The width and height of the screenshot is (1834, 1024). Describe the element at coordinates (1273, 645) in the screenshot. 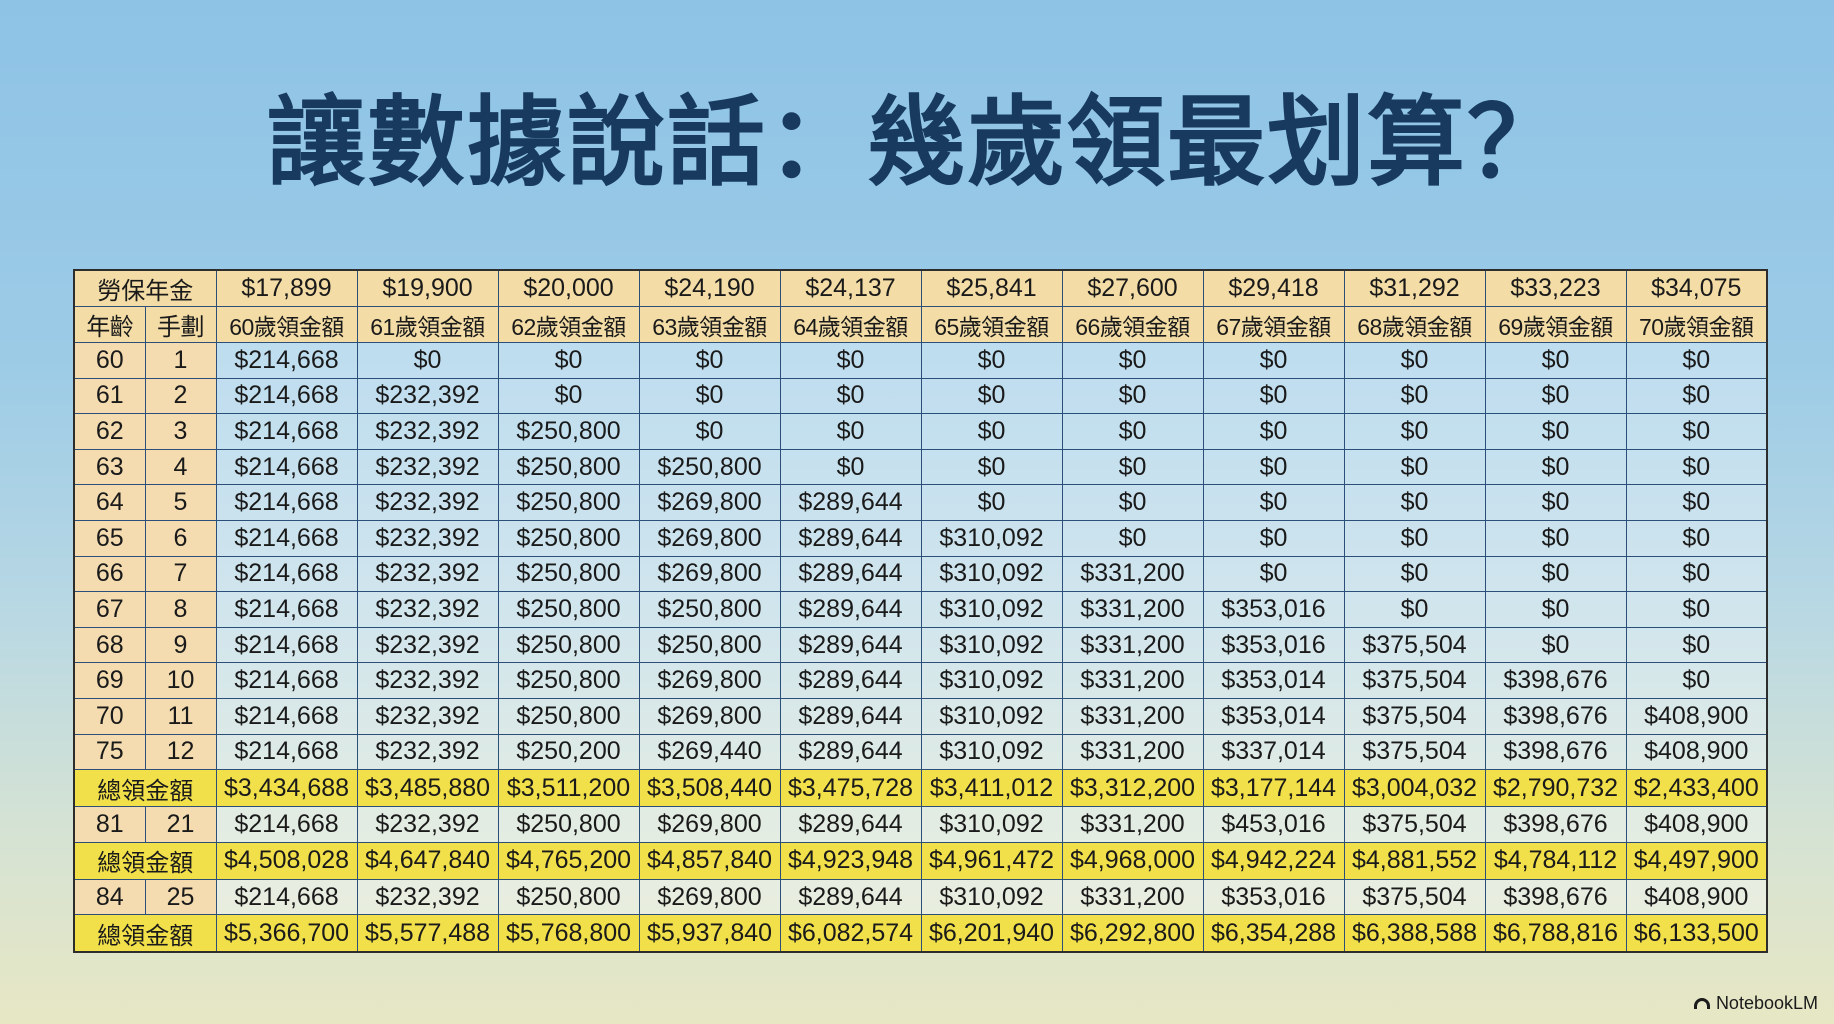

I see `value-cell: $353,016` at that location.